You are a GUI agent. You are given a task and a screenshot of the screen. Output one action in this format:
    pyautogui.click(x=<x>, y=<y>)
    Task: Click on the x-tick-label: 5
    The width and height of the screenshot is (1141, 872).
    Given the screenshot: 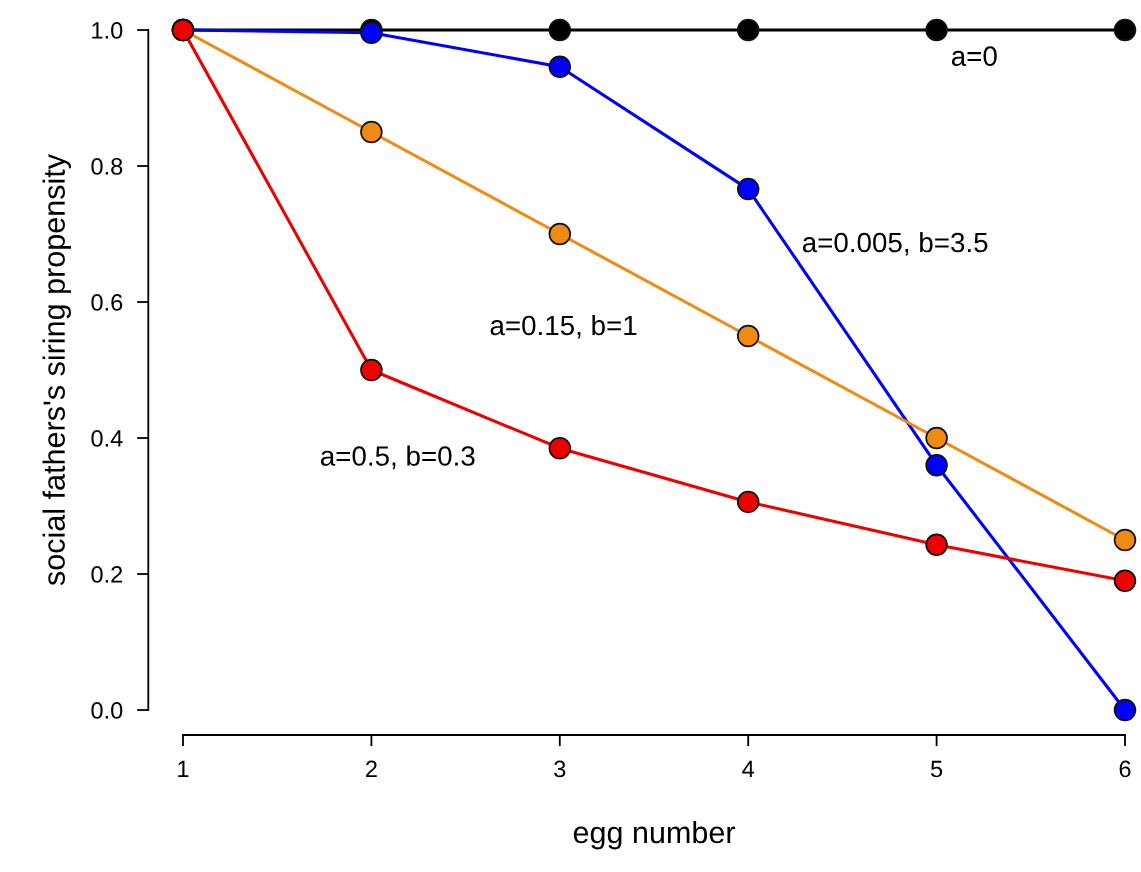 What is the action you would take?
    pyautogui.click(x=936, y=769)
    